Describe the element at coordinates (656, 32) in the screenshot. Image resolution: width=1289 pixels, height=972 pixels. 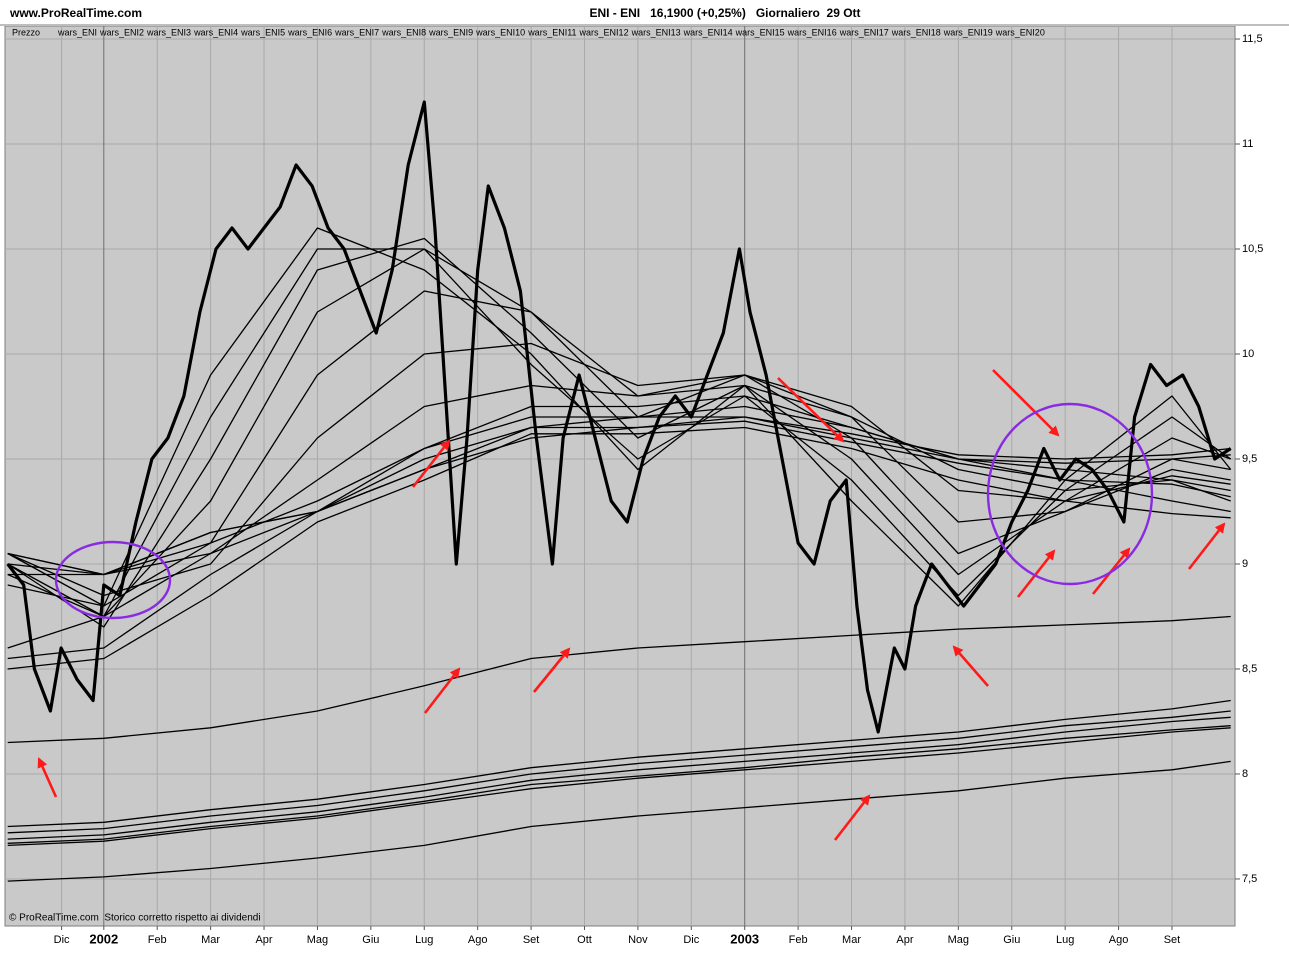
I see `legend-entry: wars_ENI13` at that location.